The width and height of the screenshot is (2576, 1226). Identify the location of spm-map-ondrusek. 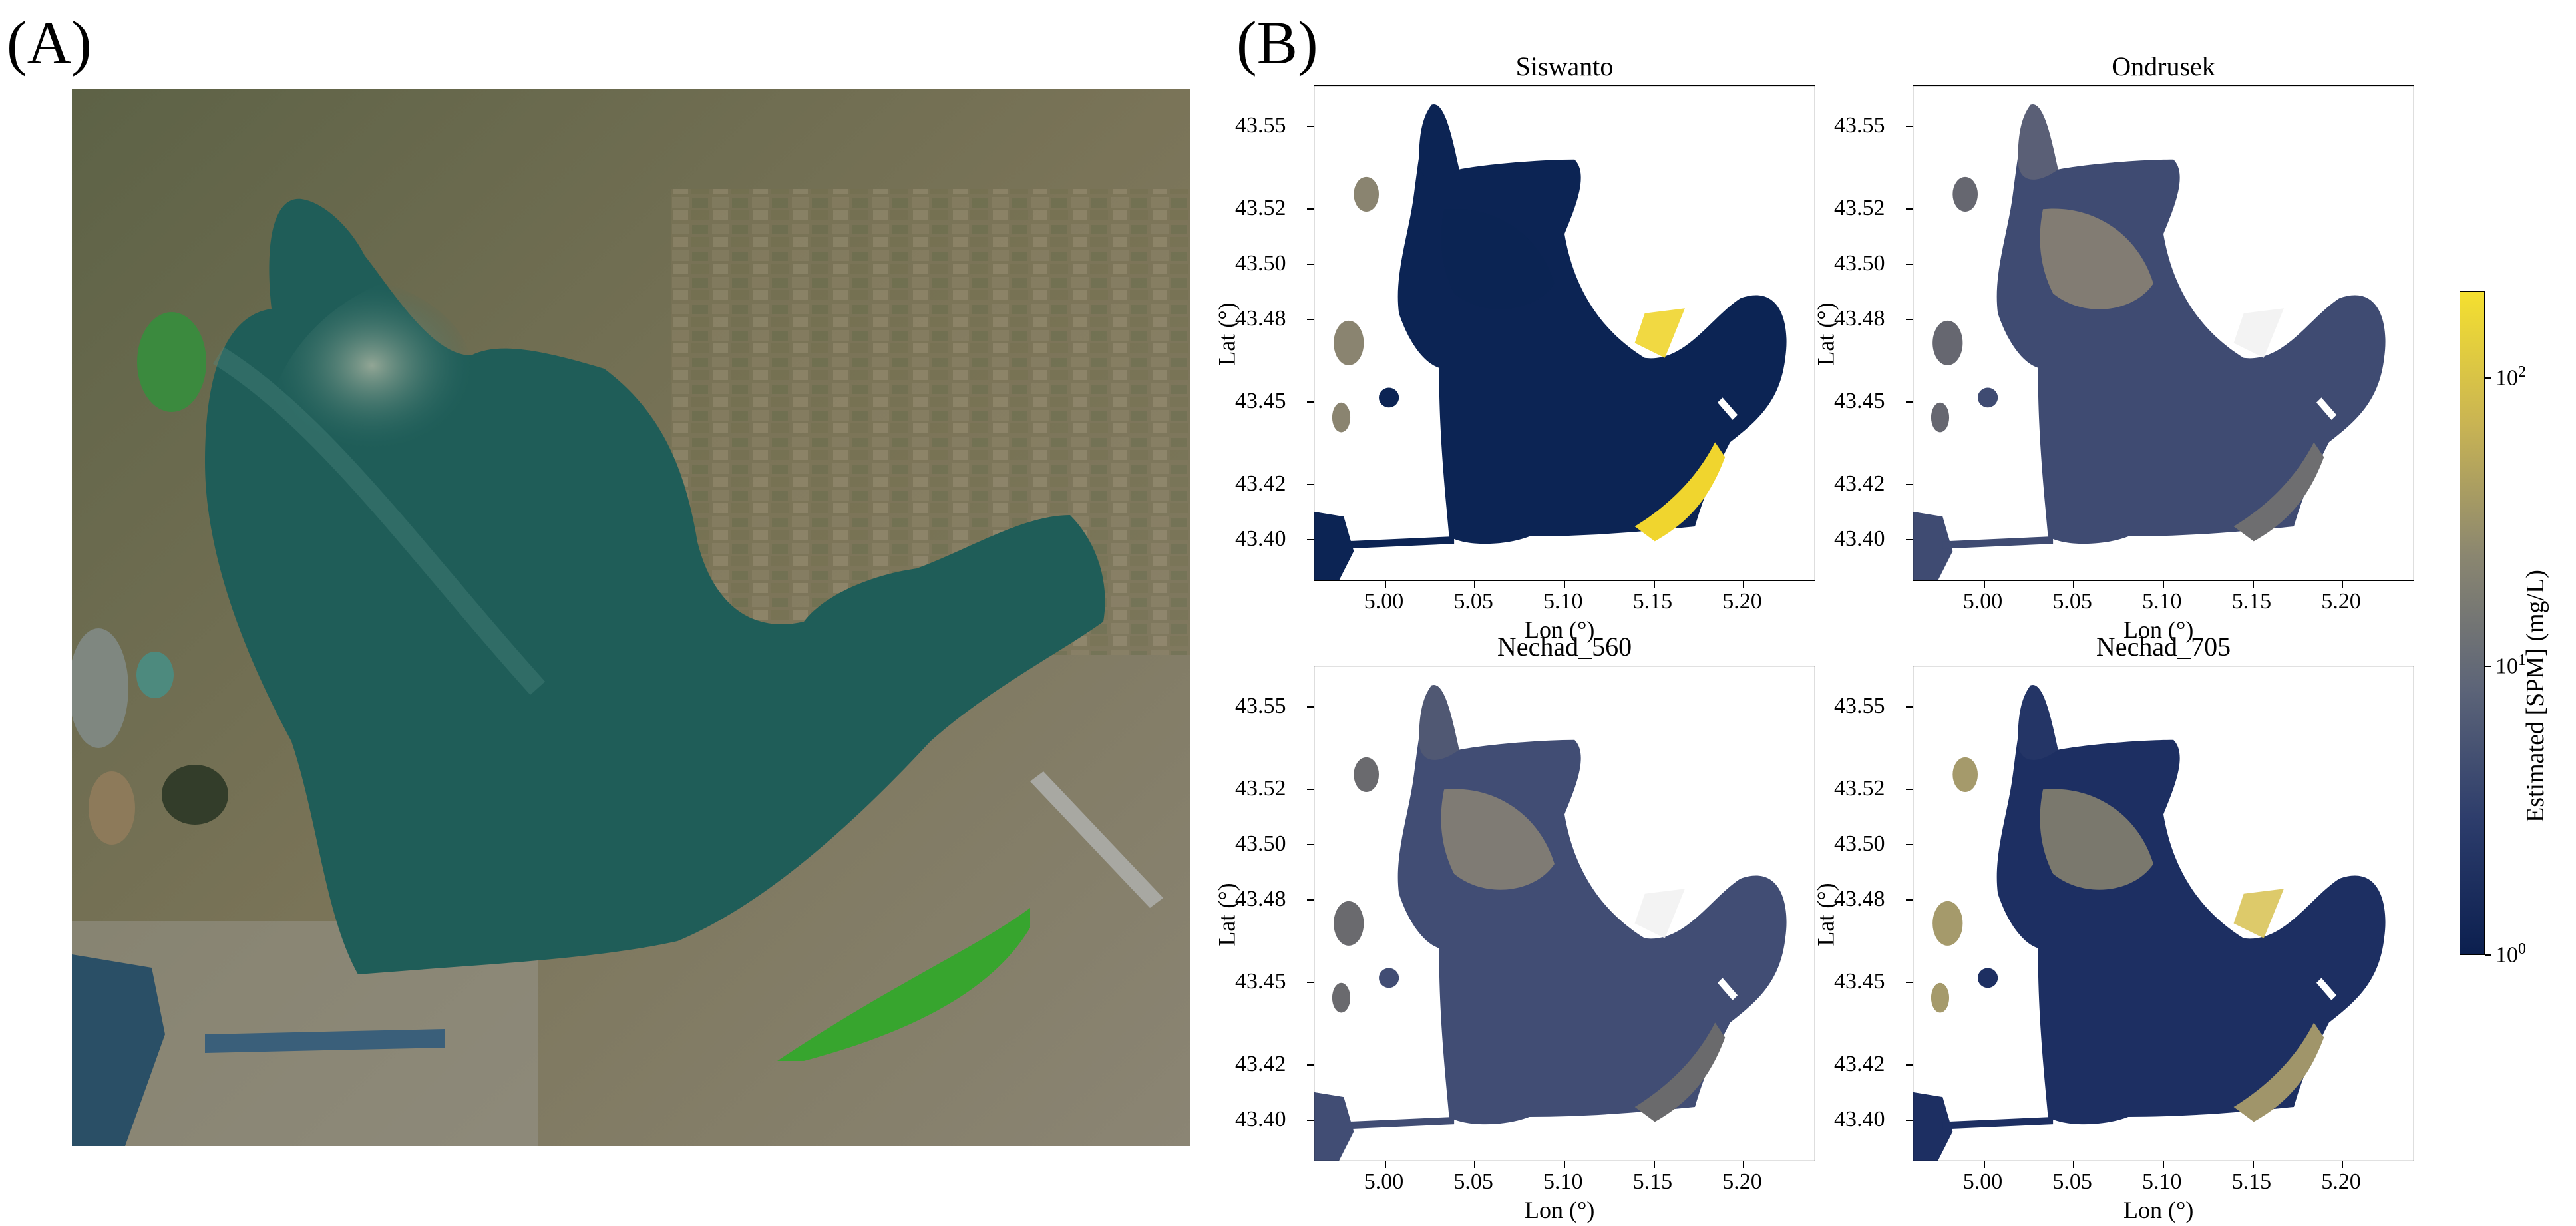
(2163, 333).